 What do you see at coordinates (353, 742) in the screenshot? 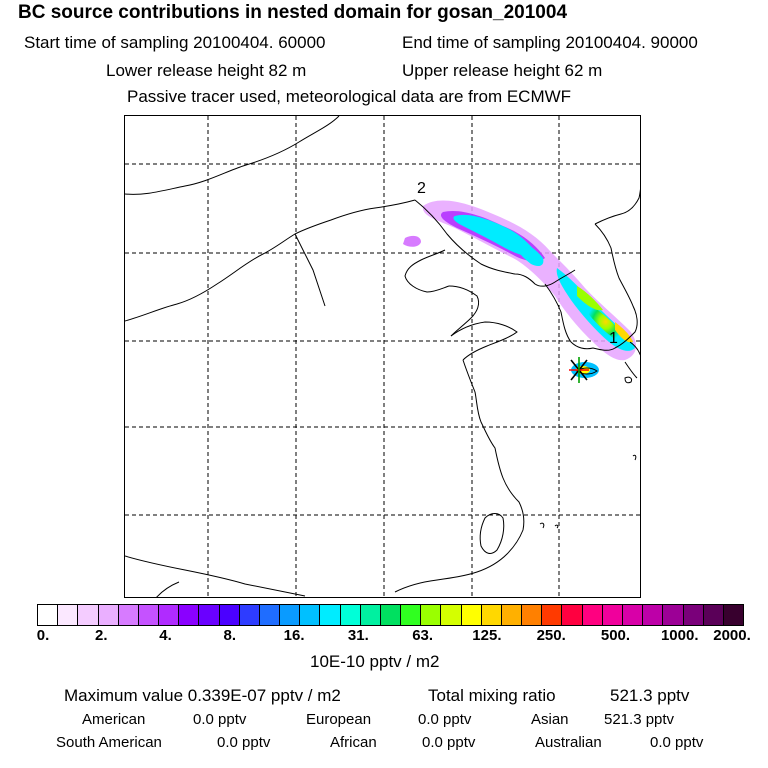
I see `african-label: African` at bounding box center [353, 742].